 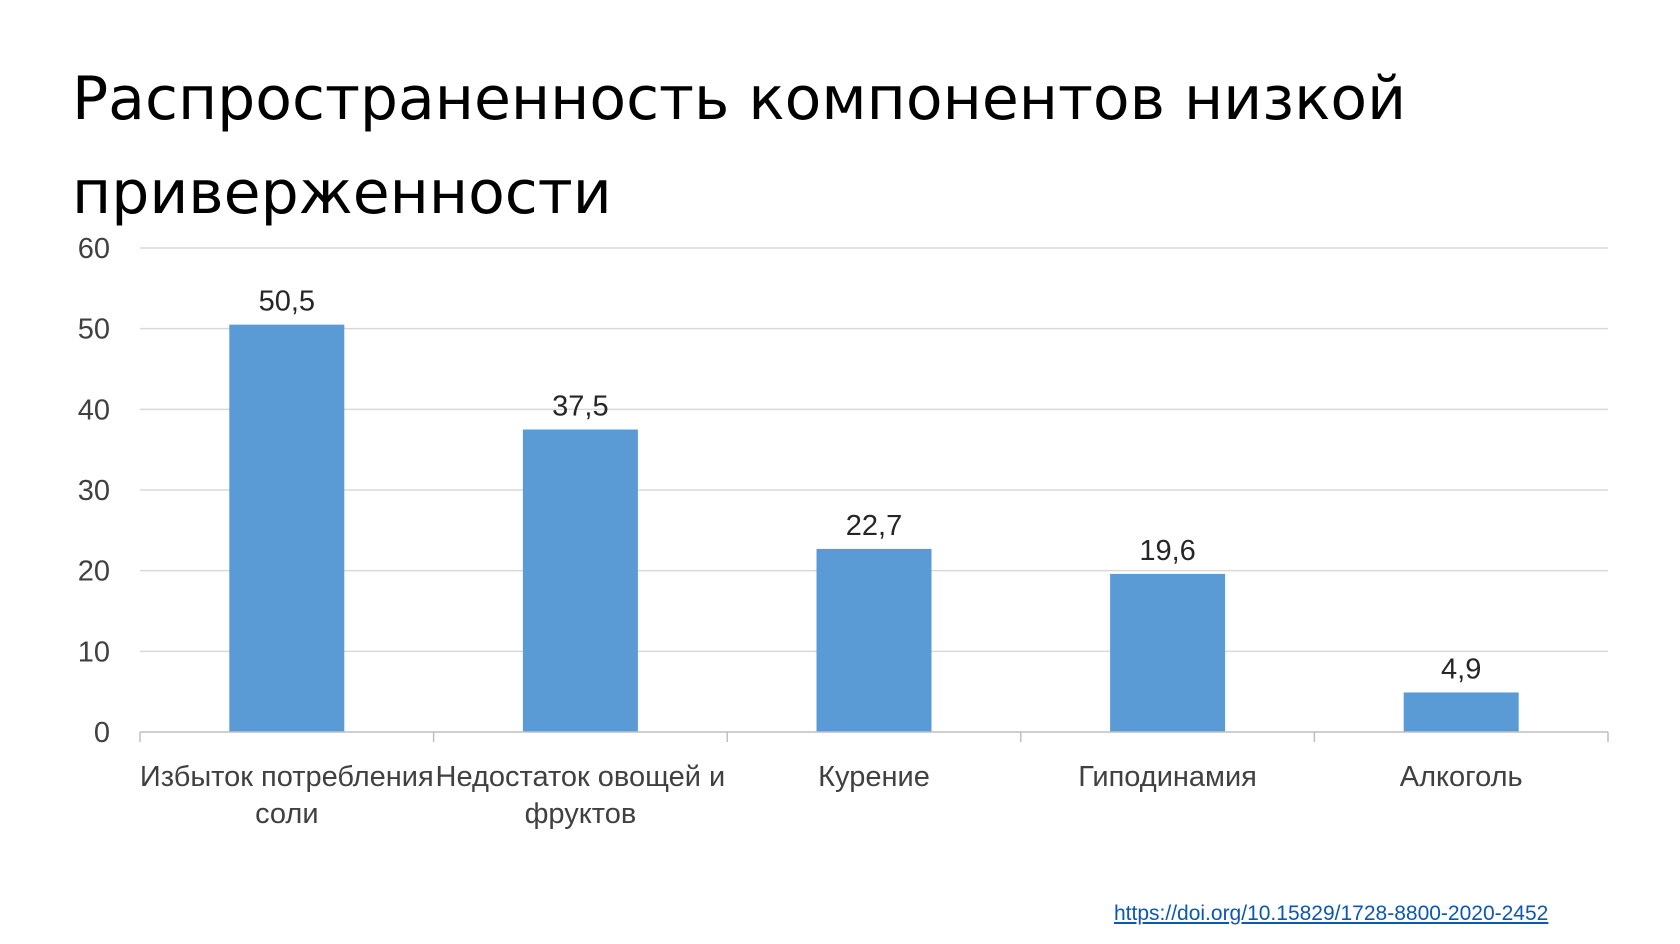 I want to click on data-label: 22,7, so click(x=874, y=526).